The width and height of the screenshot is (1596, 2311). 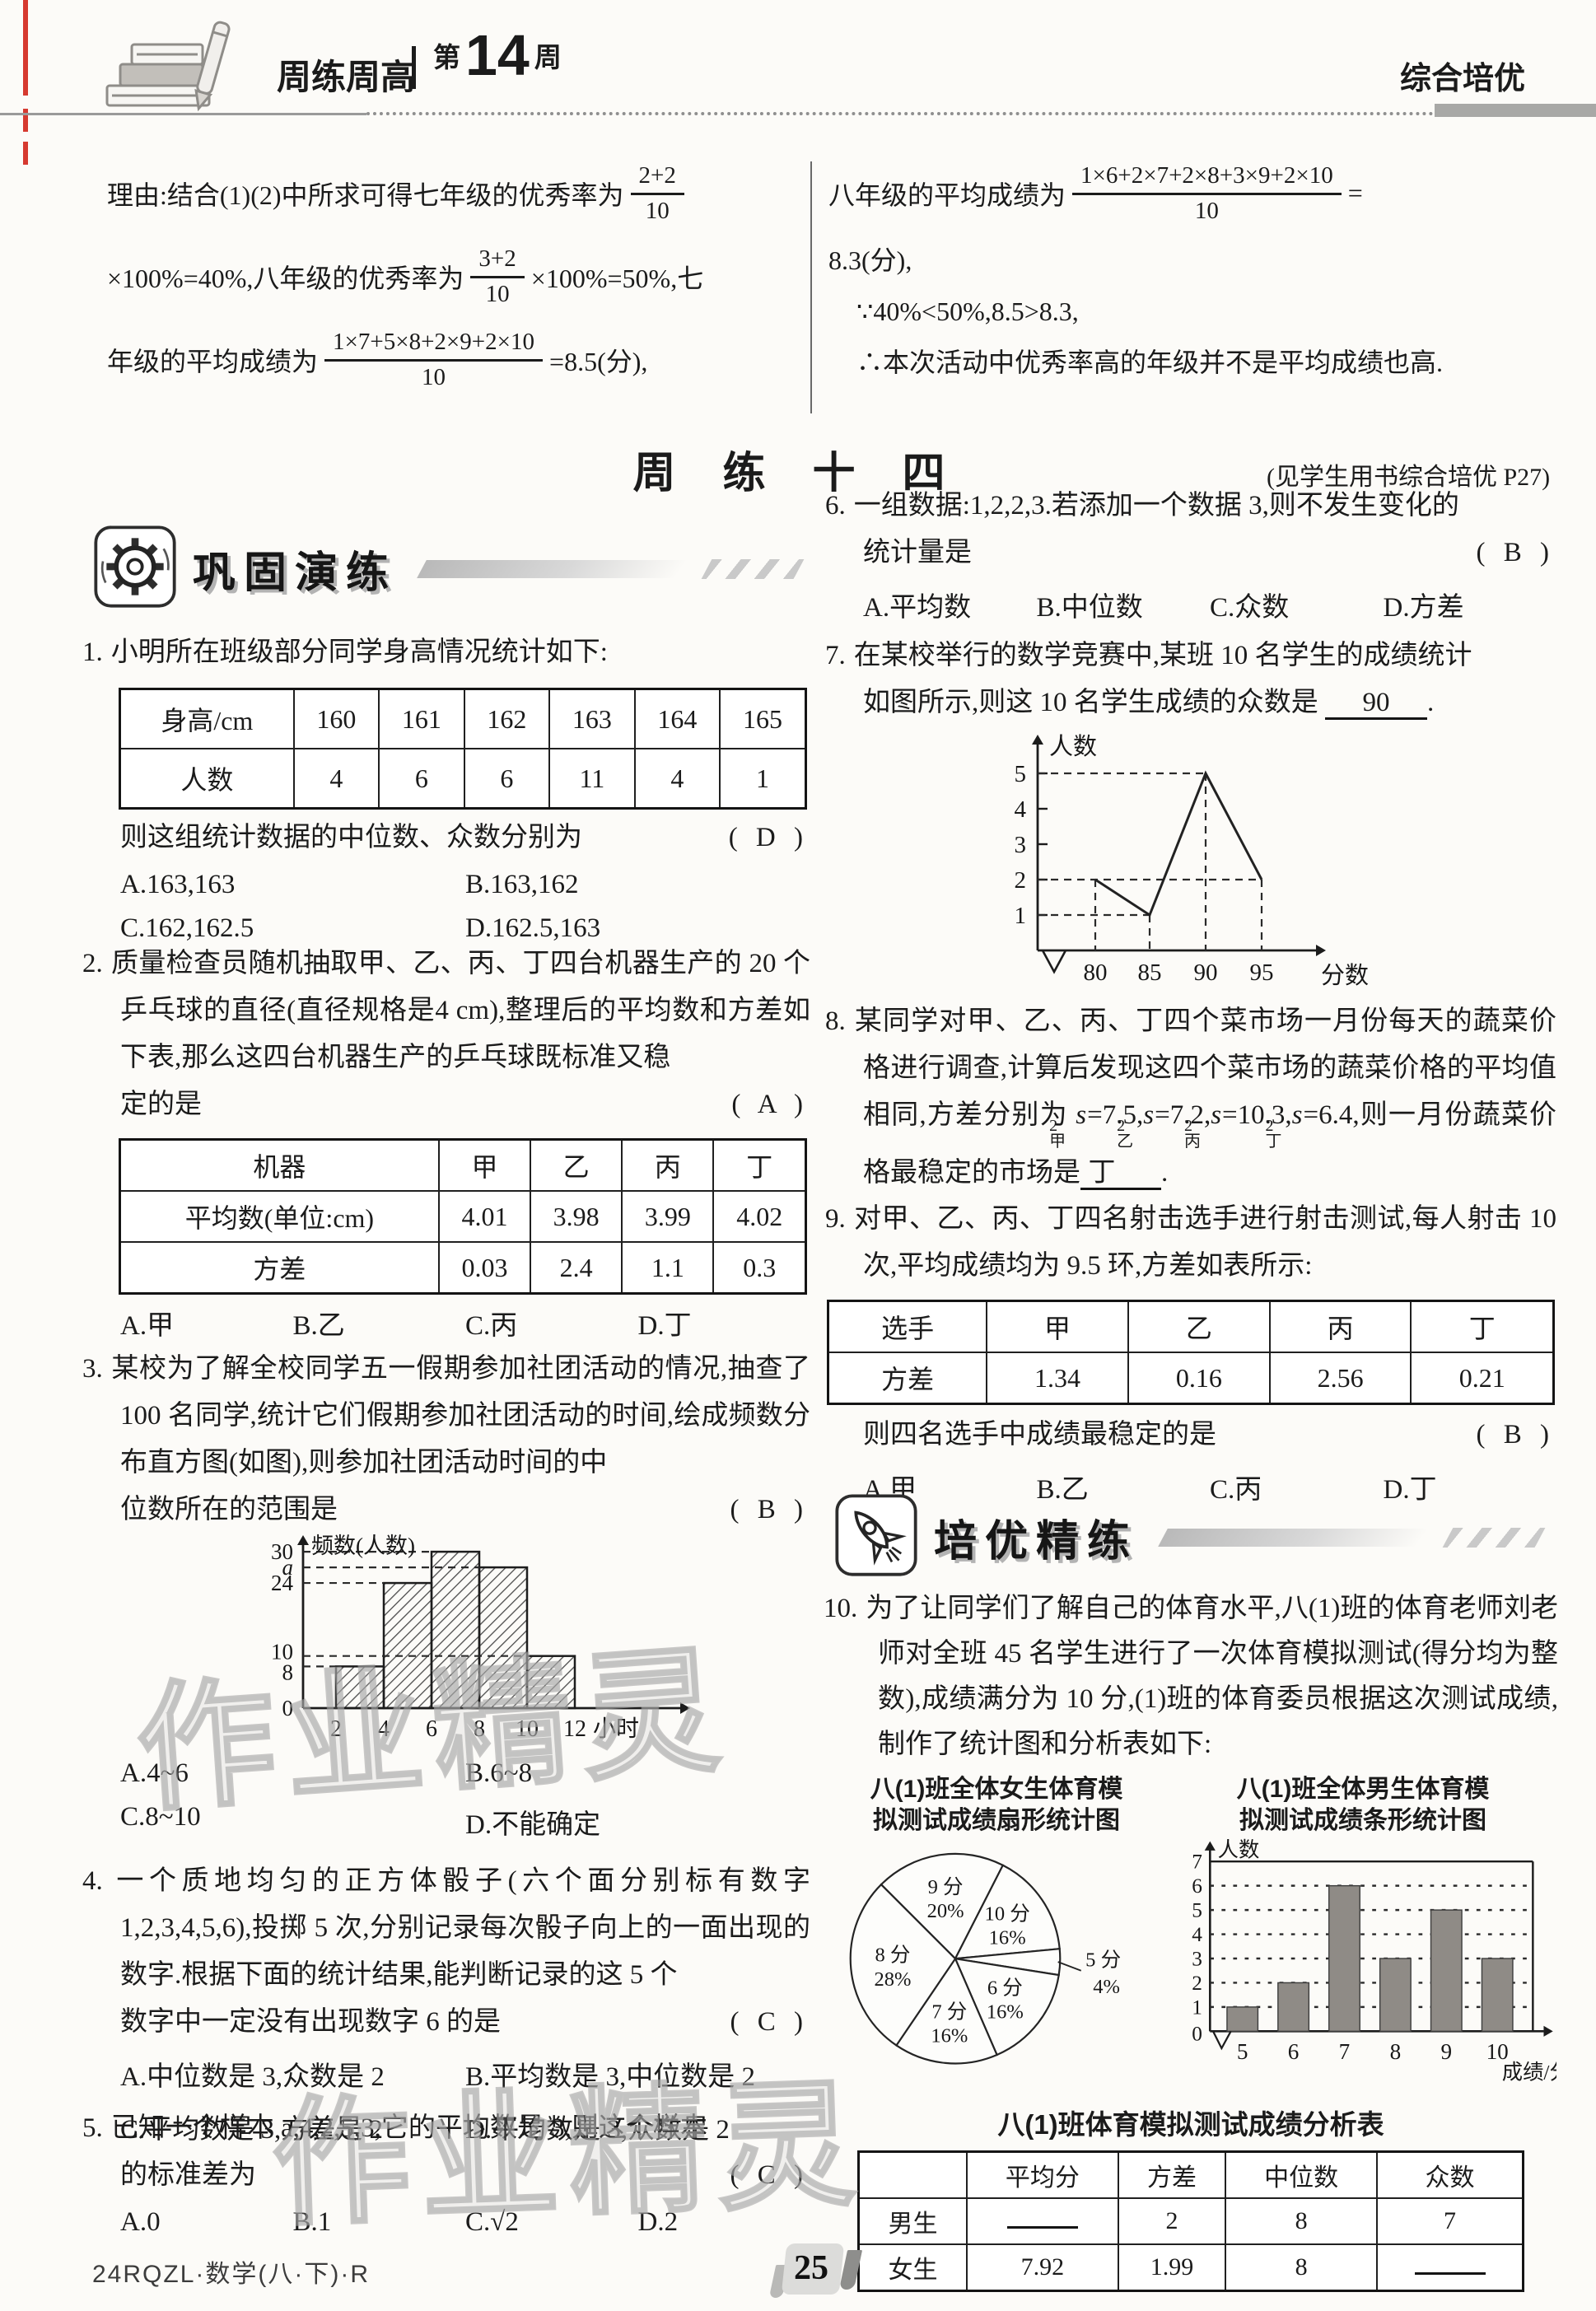 What do you see at coordinates (768, 837) in the screenshot?
I see `answer: ( D )` at bounding box center [768, 837].